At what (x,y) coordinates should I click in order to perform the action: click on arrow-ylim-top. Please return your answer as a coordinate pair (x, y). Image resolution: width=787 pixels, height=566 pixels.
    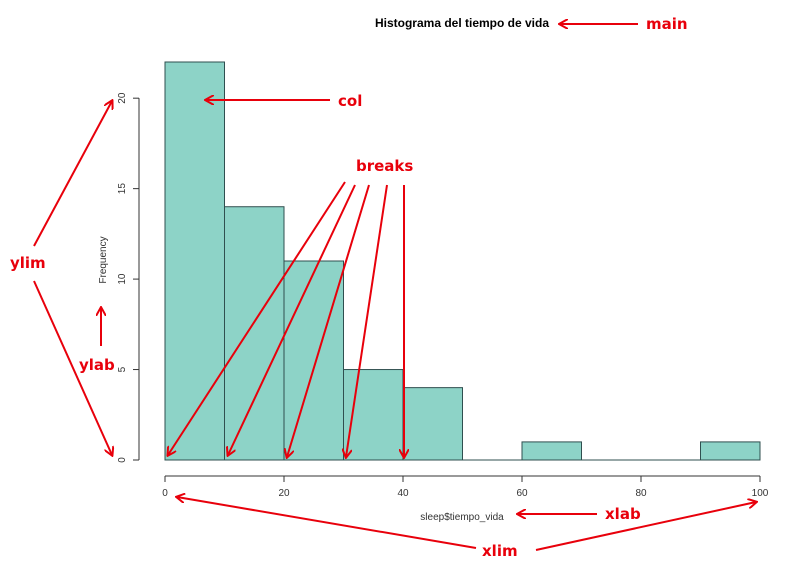
    Looking at the image, I should click on (72, 174).